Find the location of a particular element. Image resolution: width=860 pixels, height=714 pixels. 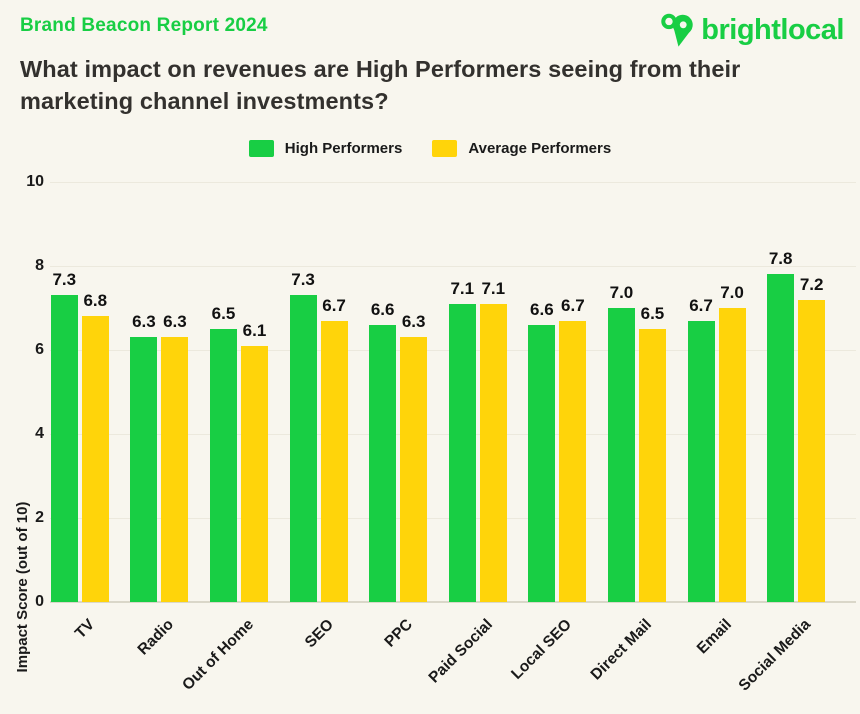

x-axis-label: PPC is located at coordinates (399, 633).